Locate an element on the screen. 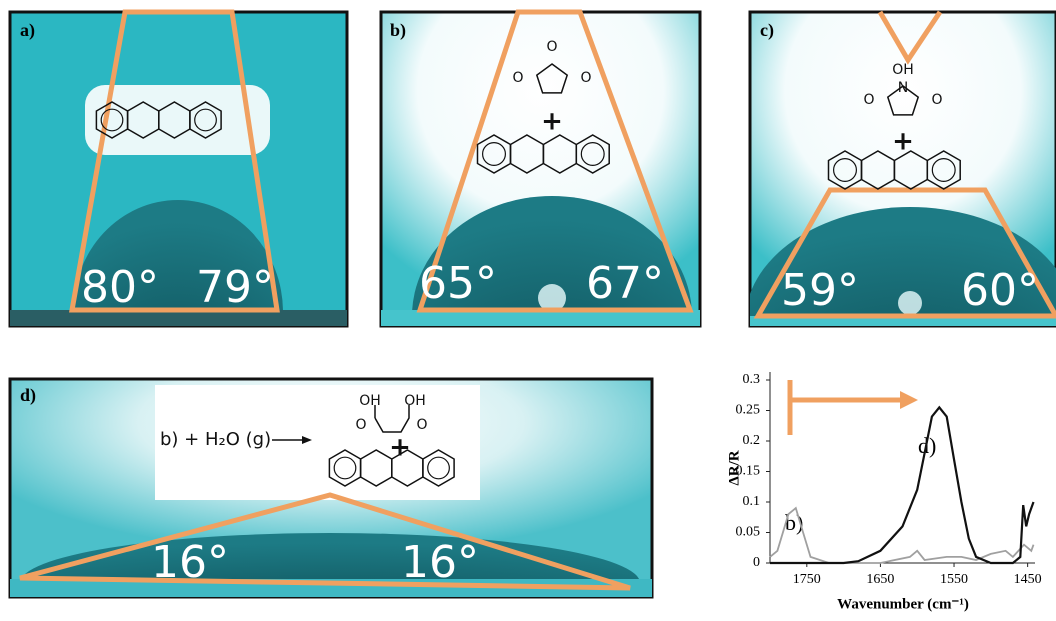  y-tick-label: 0.15 is located at coordinates (748, 471).